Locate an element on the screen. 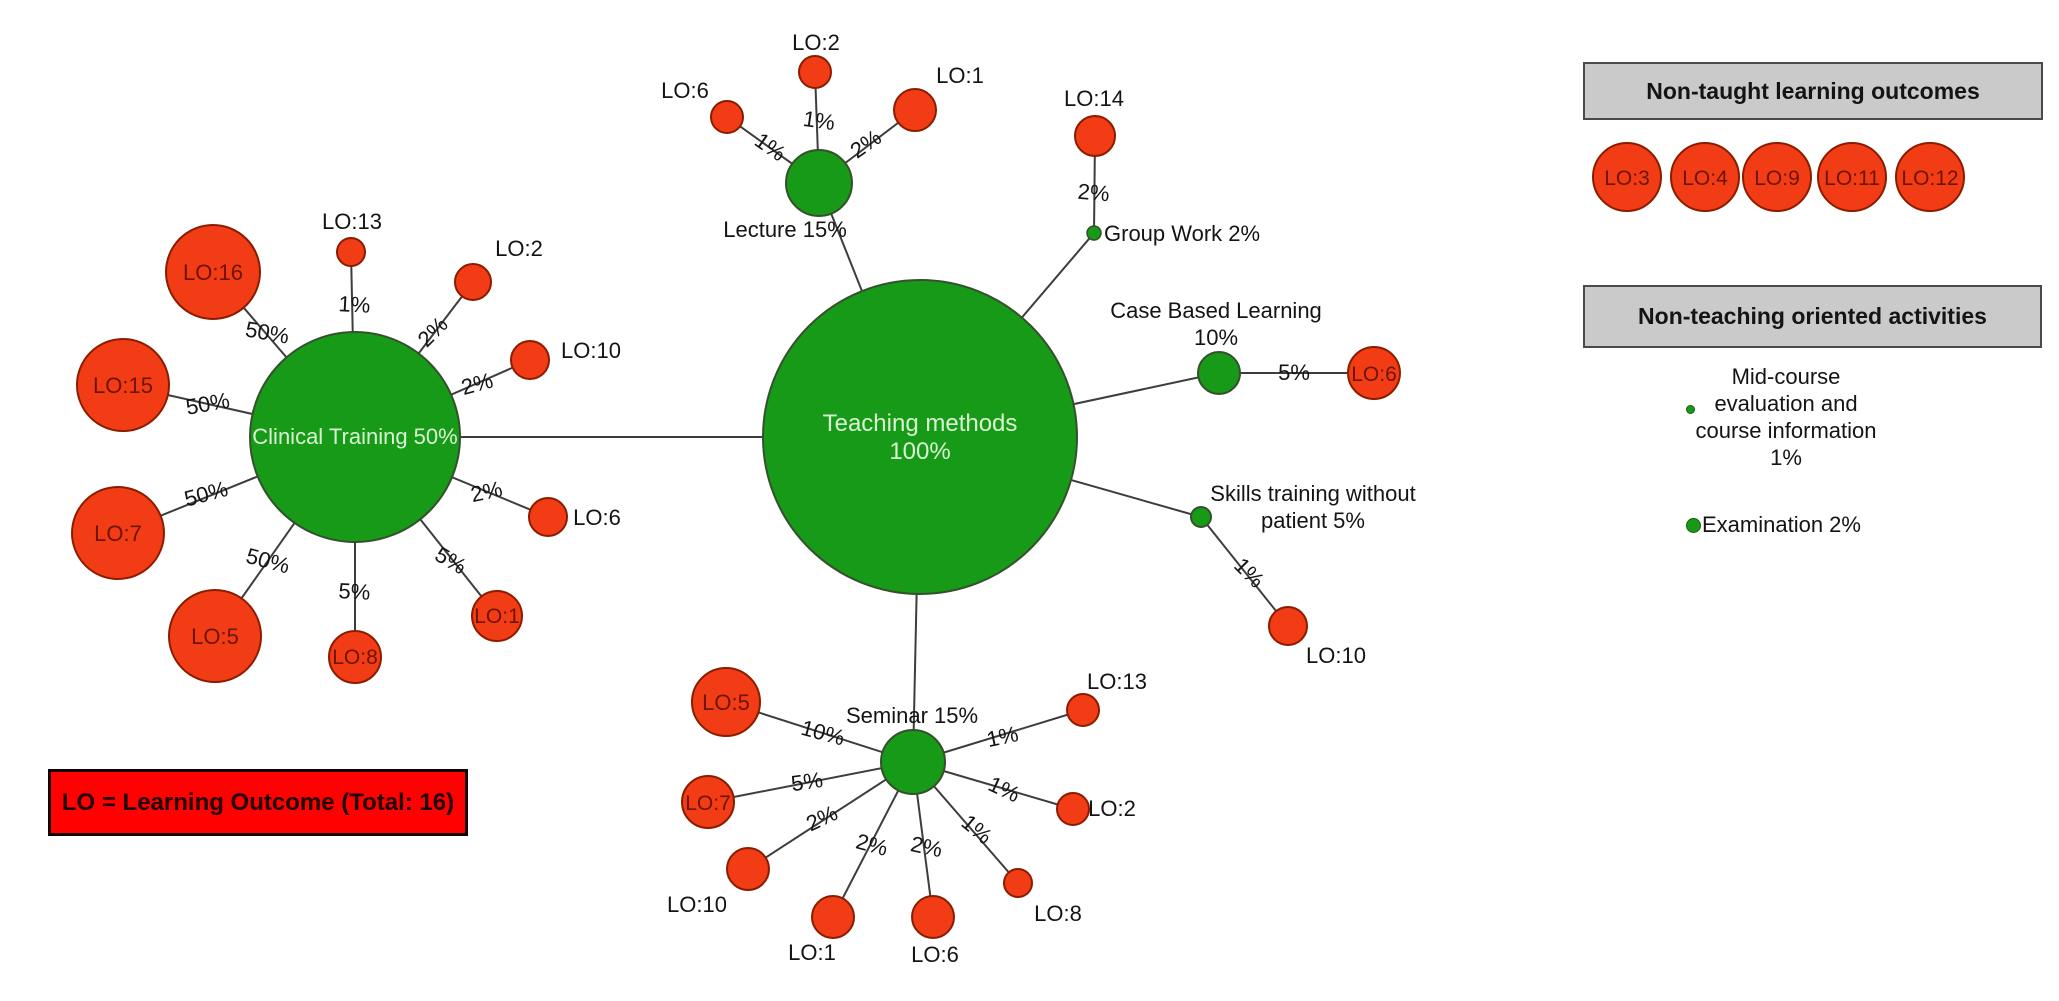 This screenshot has height=1001, width=2059. node-groupwork-lo14 is located at coordinates (1095, 136).